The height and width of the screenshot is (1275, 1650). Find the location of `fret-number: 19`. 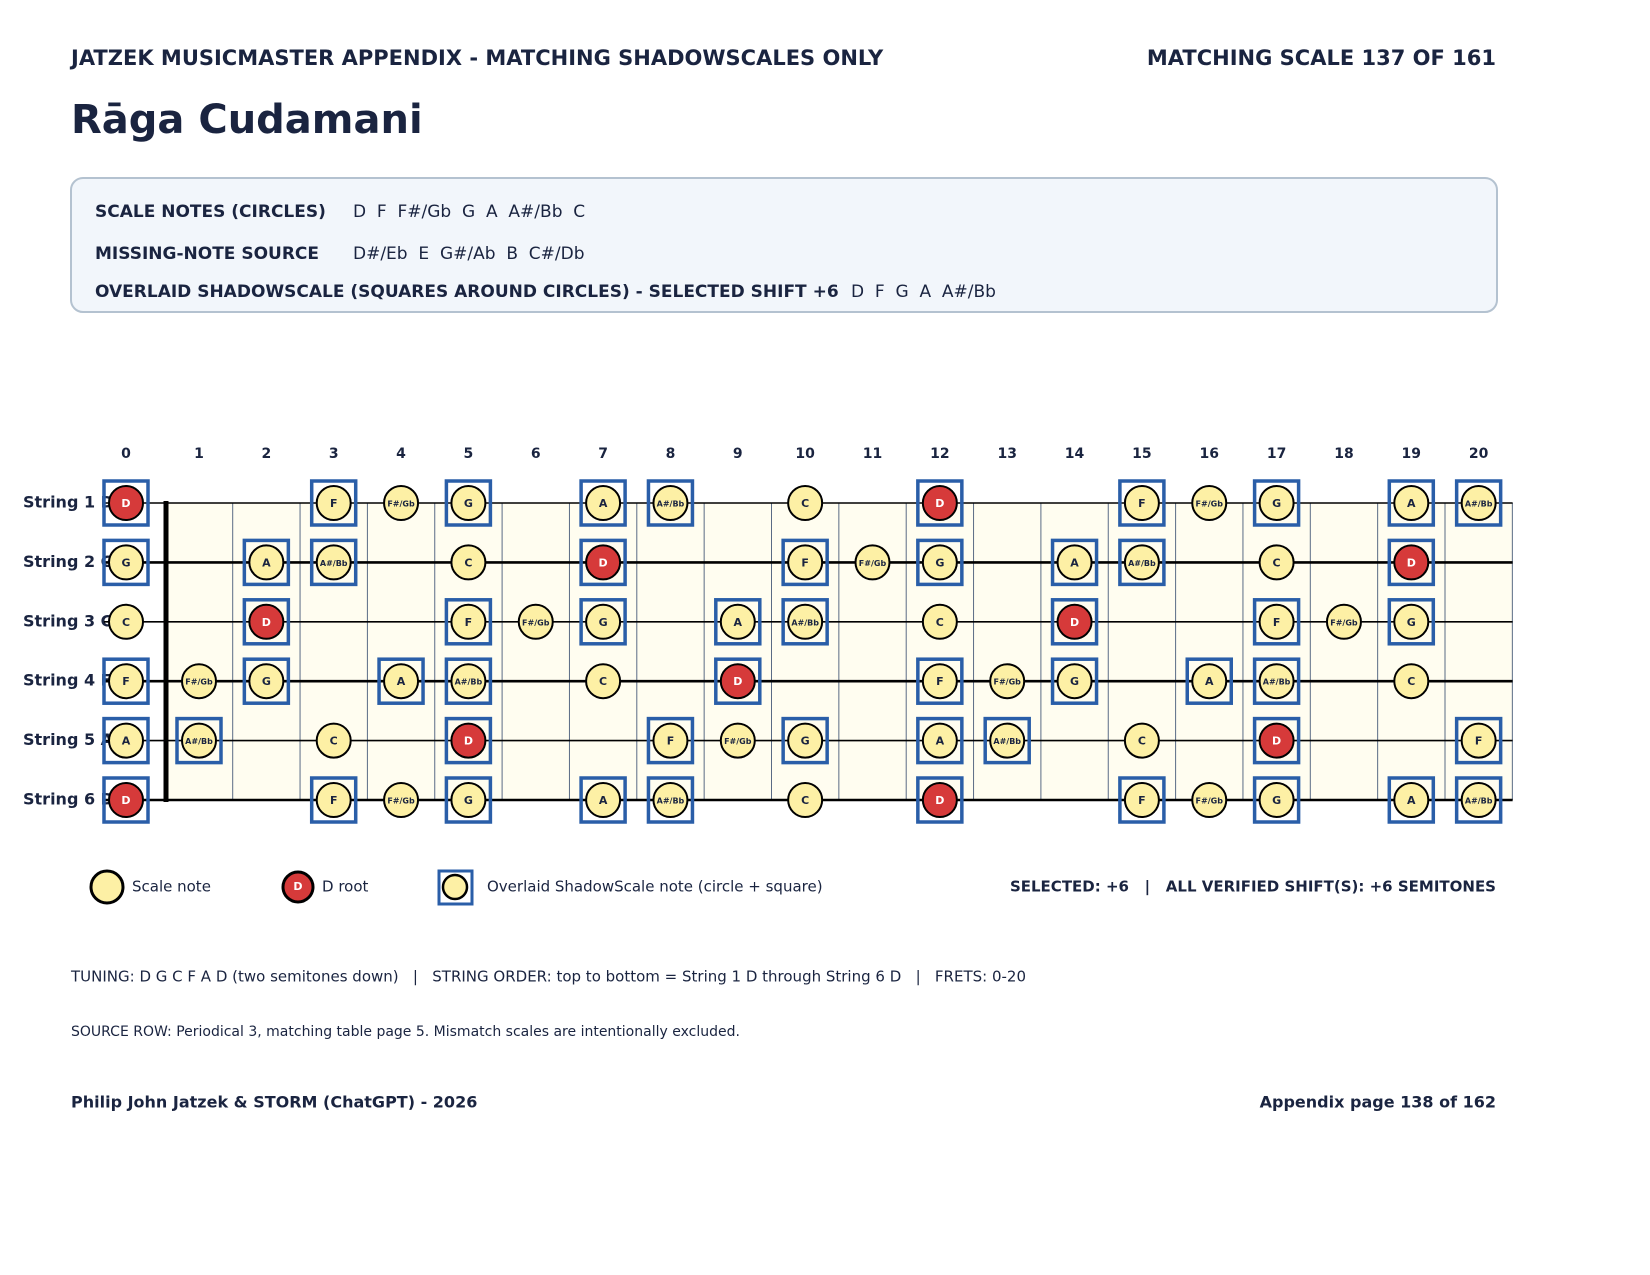

fret-number: 19 is located at coordinates (1411, 454).